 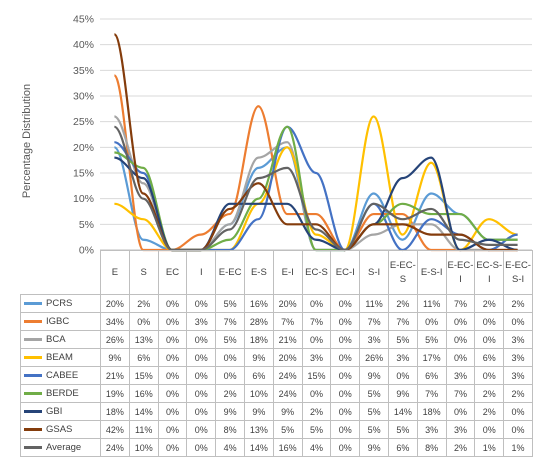 I want to click on data-label: 17%, so click(x=431, y=357).